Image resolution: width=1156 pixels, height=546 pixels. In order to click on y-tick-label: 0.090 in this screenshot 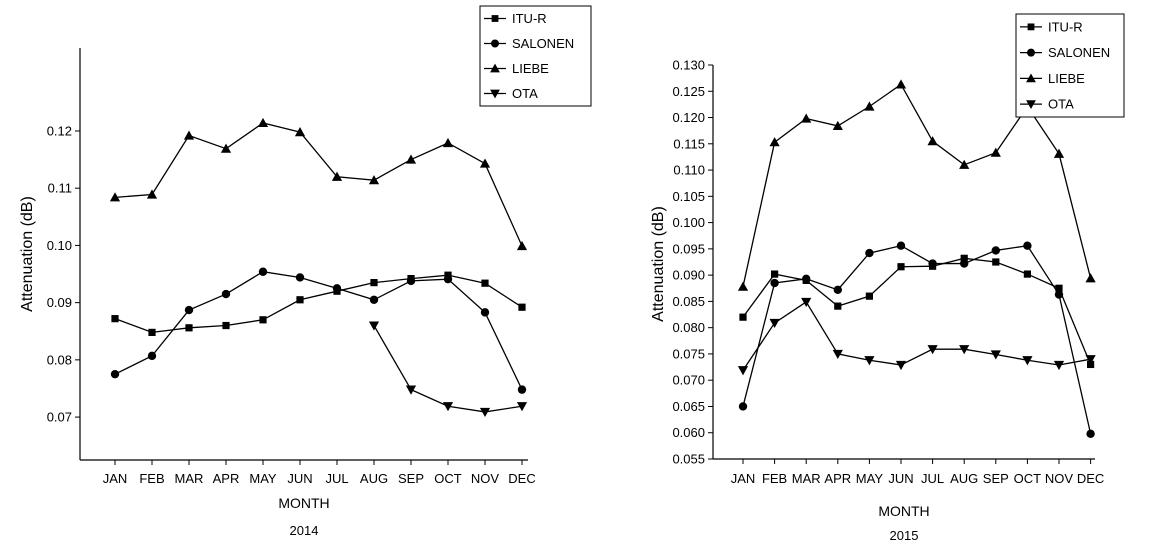, I will do `click(688, 275)`.